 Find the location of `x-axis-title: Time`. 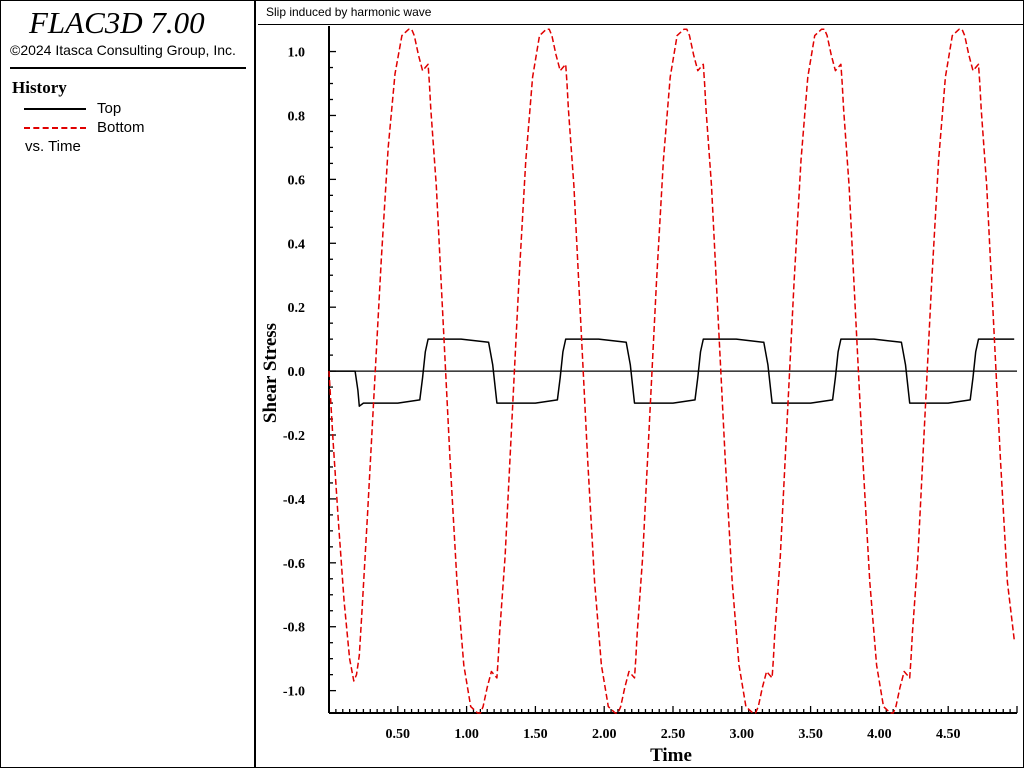

x-axis-title: Time is located at coordinates (671, 755).